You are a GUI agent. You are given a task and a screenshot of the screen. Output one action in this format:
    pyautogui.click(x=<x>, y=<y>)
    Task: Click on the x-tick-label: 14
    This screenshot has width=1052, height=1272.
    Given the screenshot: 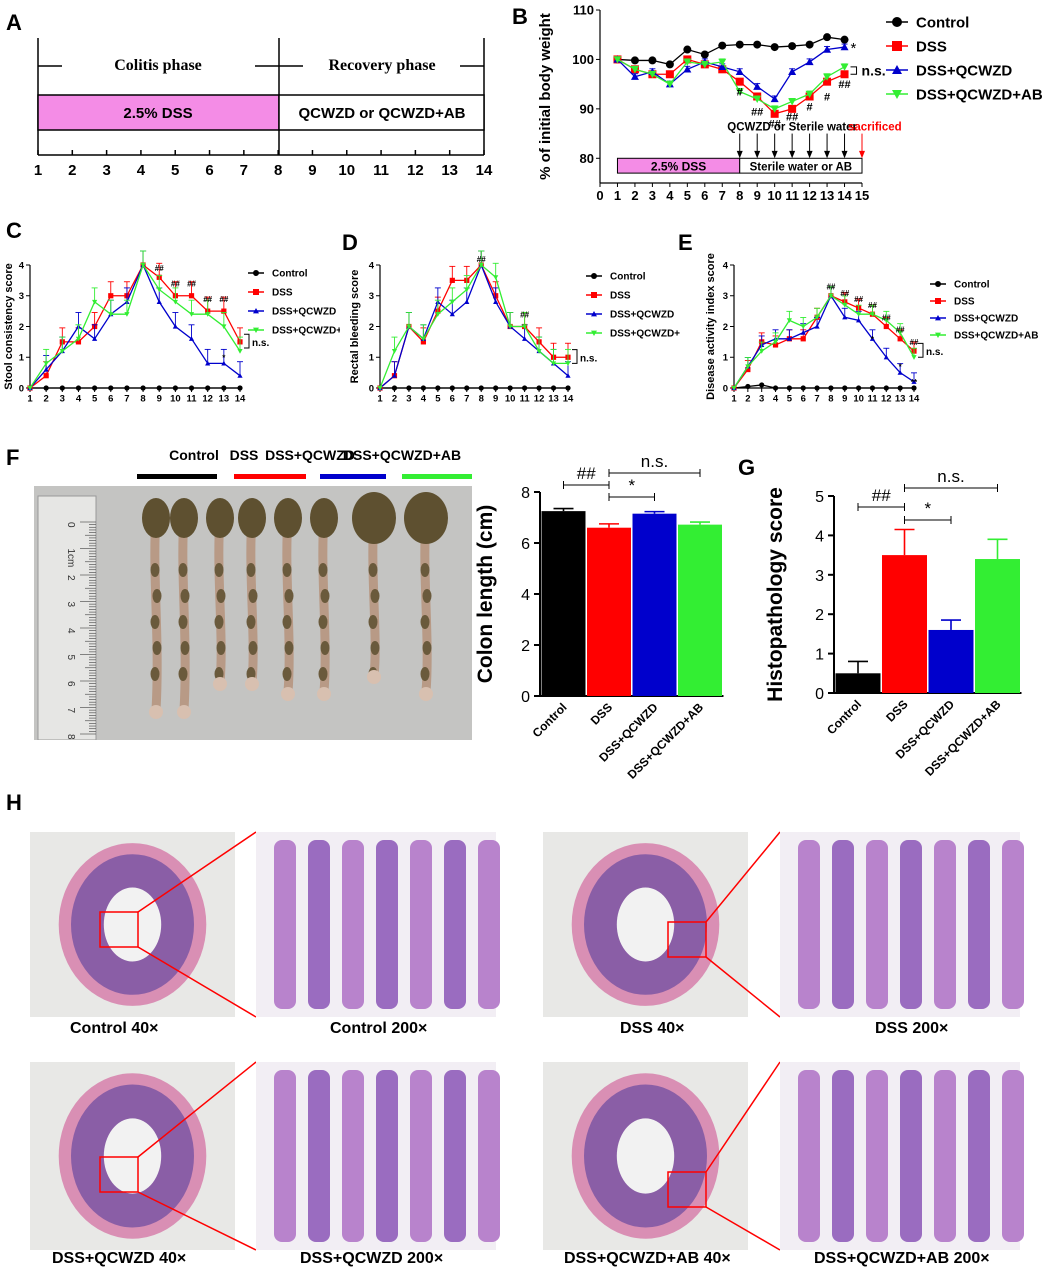 What is the action you would take?
    pyautogui.click(x=844, y=195)
    